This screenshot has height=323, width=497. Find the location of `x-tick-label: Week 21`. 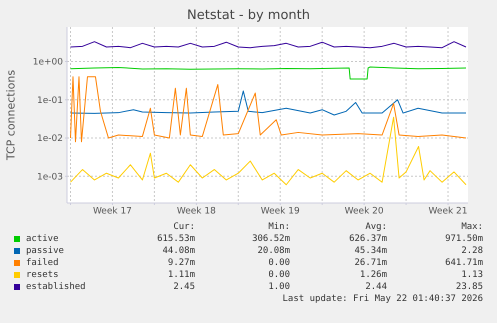

x-tick-label: Week 21 is located at coordinates (448, 211).